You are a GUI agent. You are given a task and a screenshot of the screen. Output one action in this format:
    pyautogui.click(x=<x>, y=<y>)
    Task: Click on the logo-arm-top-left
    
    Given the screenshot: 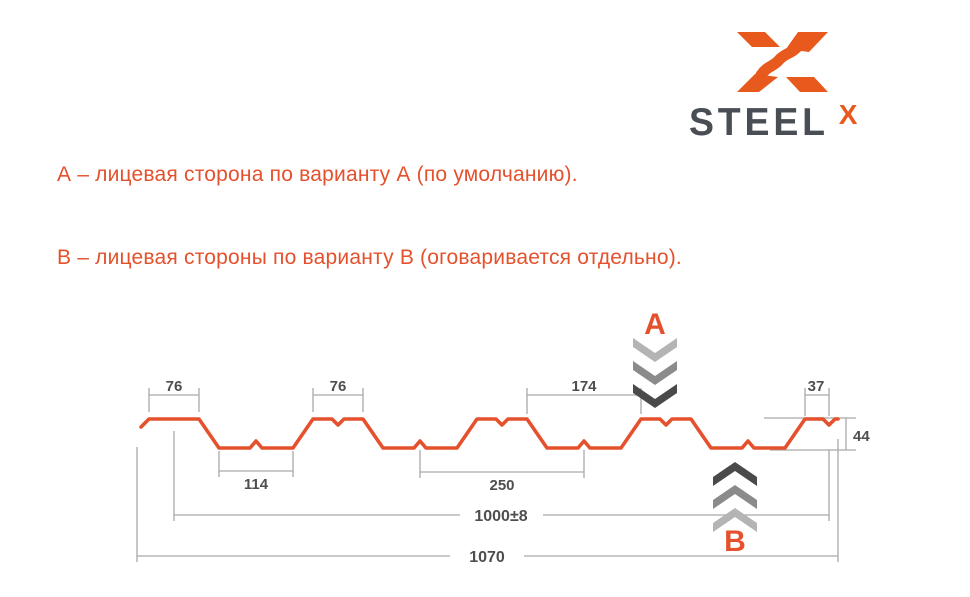 What is the action you would take?
    pyautogui.click(x=758, y=39)
    